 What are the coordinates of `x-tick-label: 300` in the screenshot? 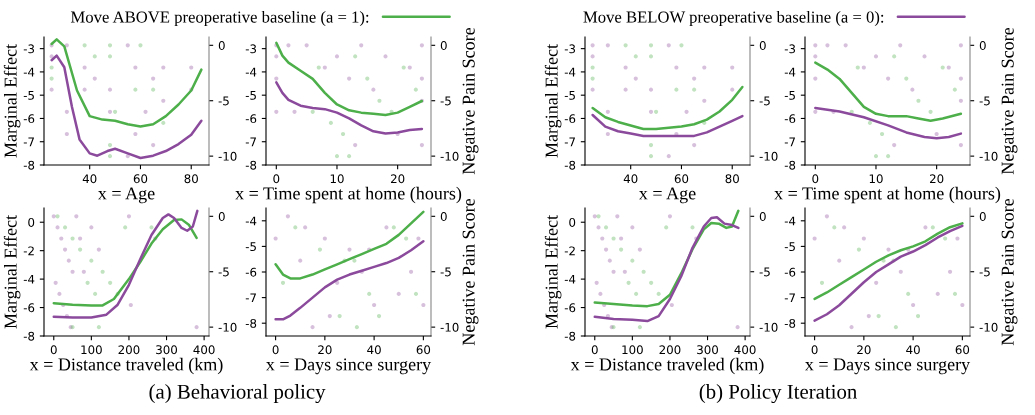 It's located at (167, 350).